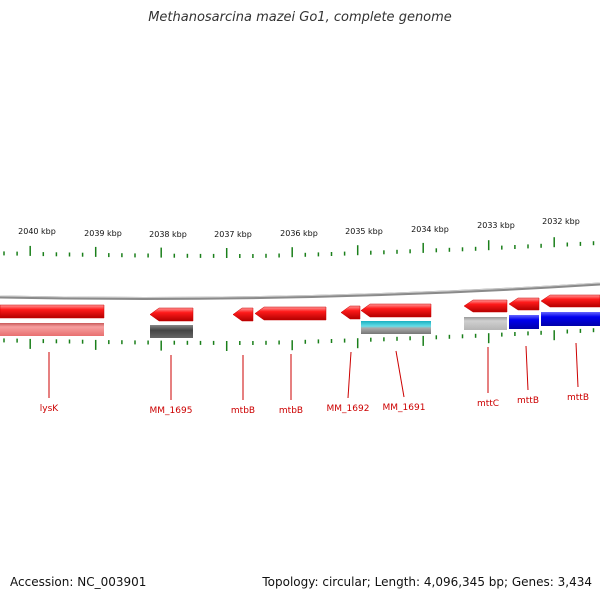 This screenshot has width=600, height=600. I want to click on scale-label: 2040 kbp, so click(37, 231).